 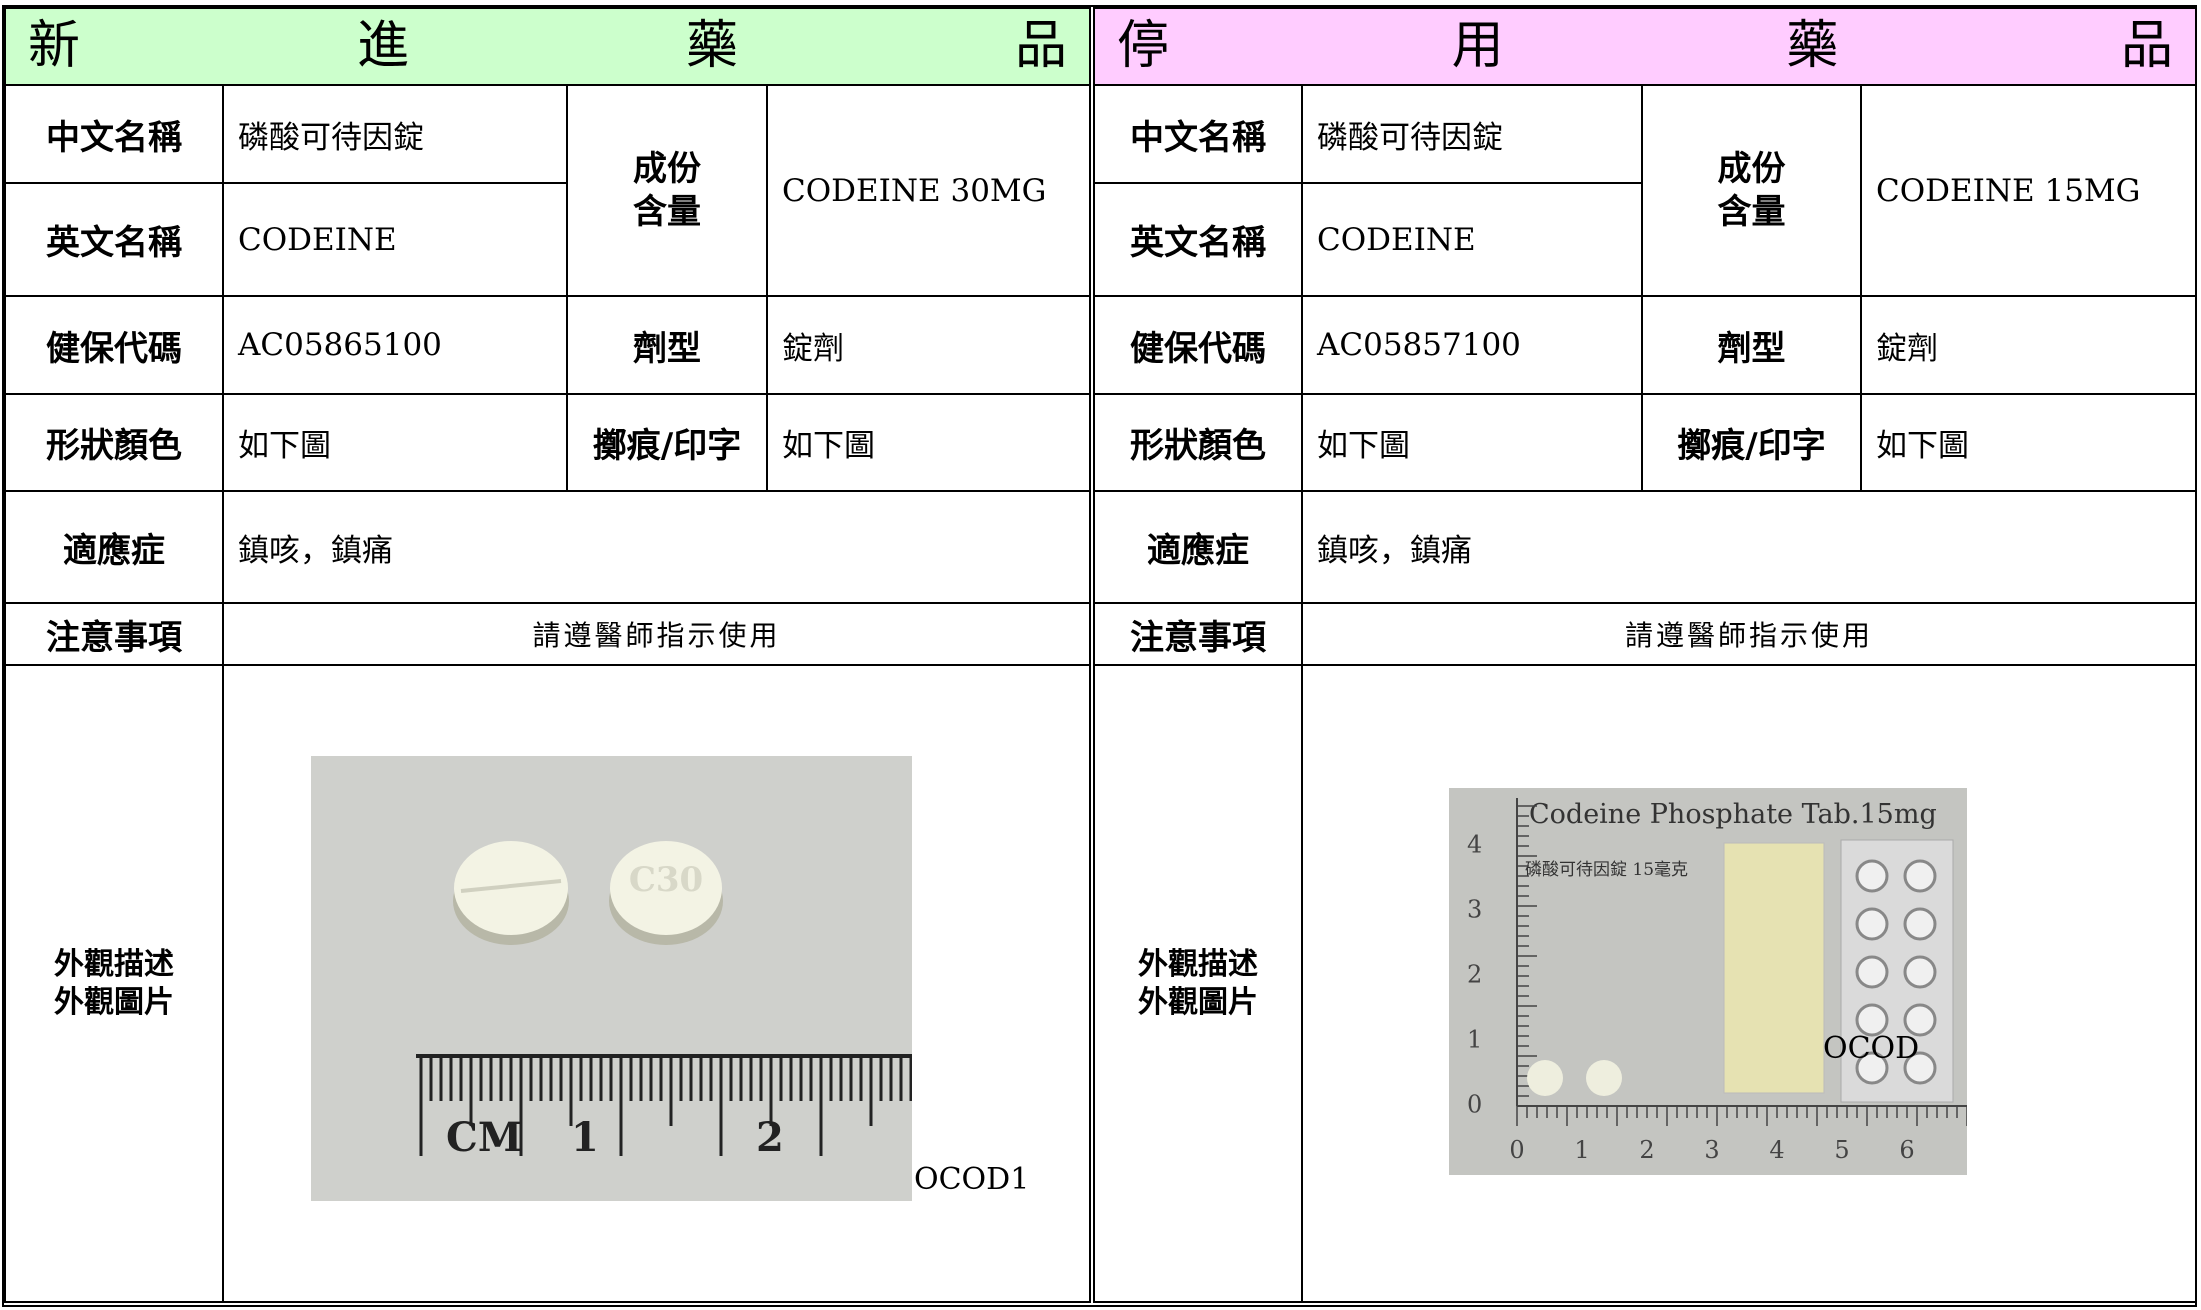 What do you see at coordinates (511, 886) in the screenshot?
I see `score-line` at bounding box center [511, 886].